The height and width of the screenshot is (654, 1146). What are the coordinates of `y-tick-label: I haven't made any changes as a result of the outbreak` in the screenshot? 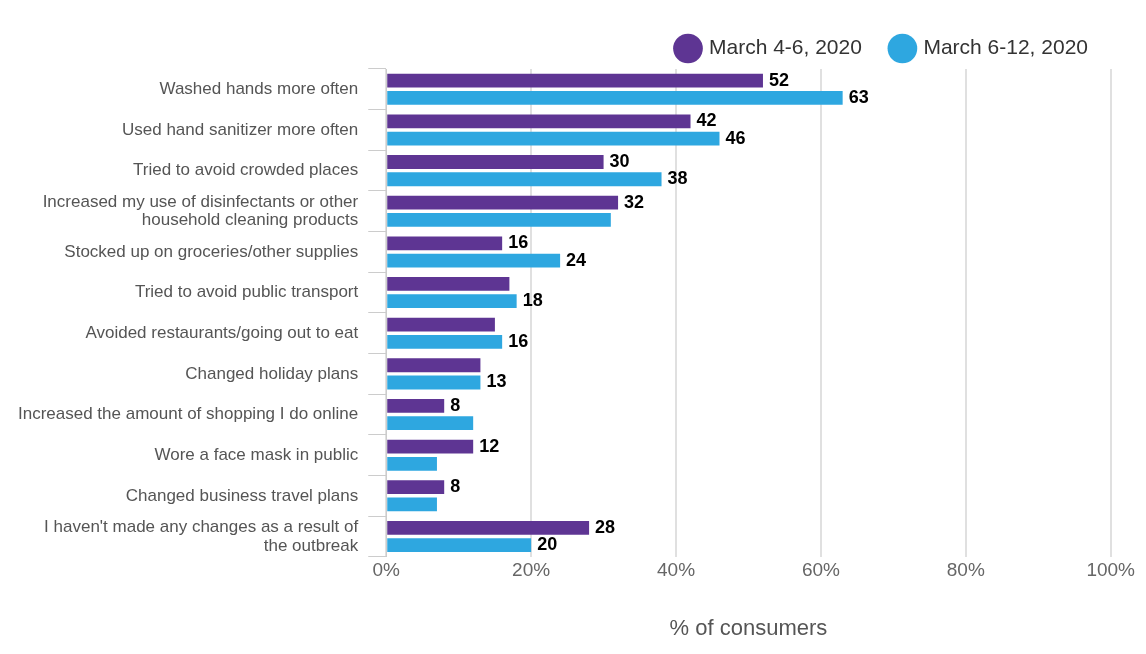 It's located at (201, 535).